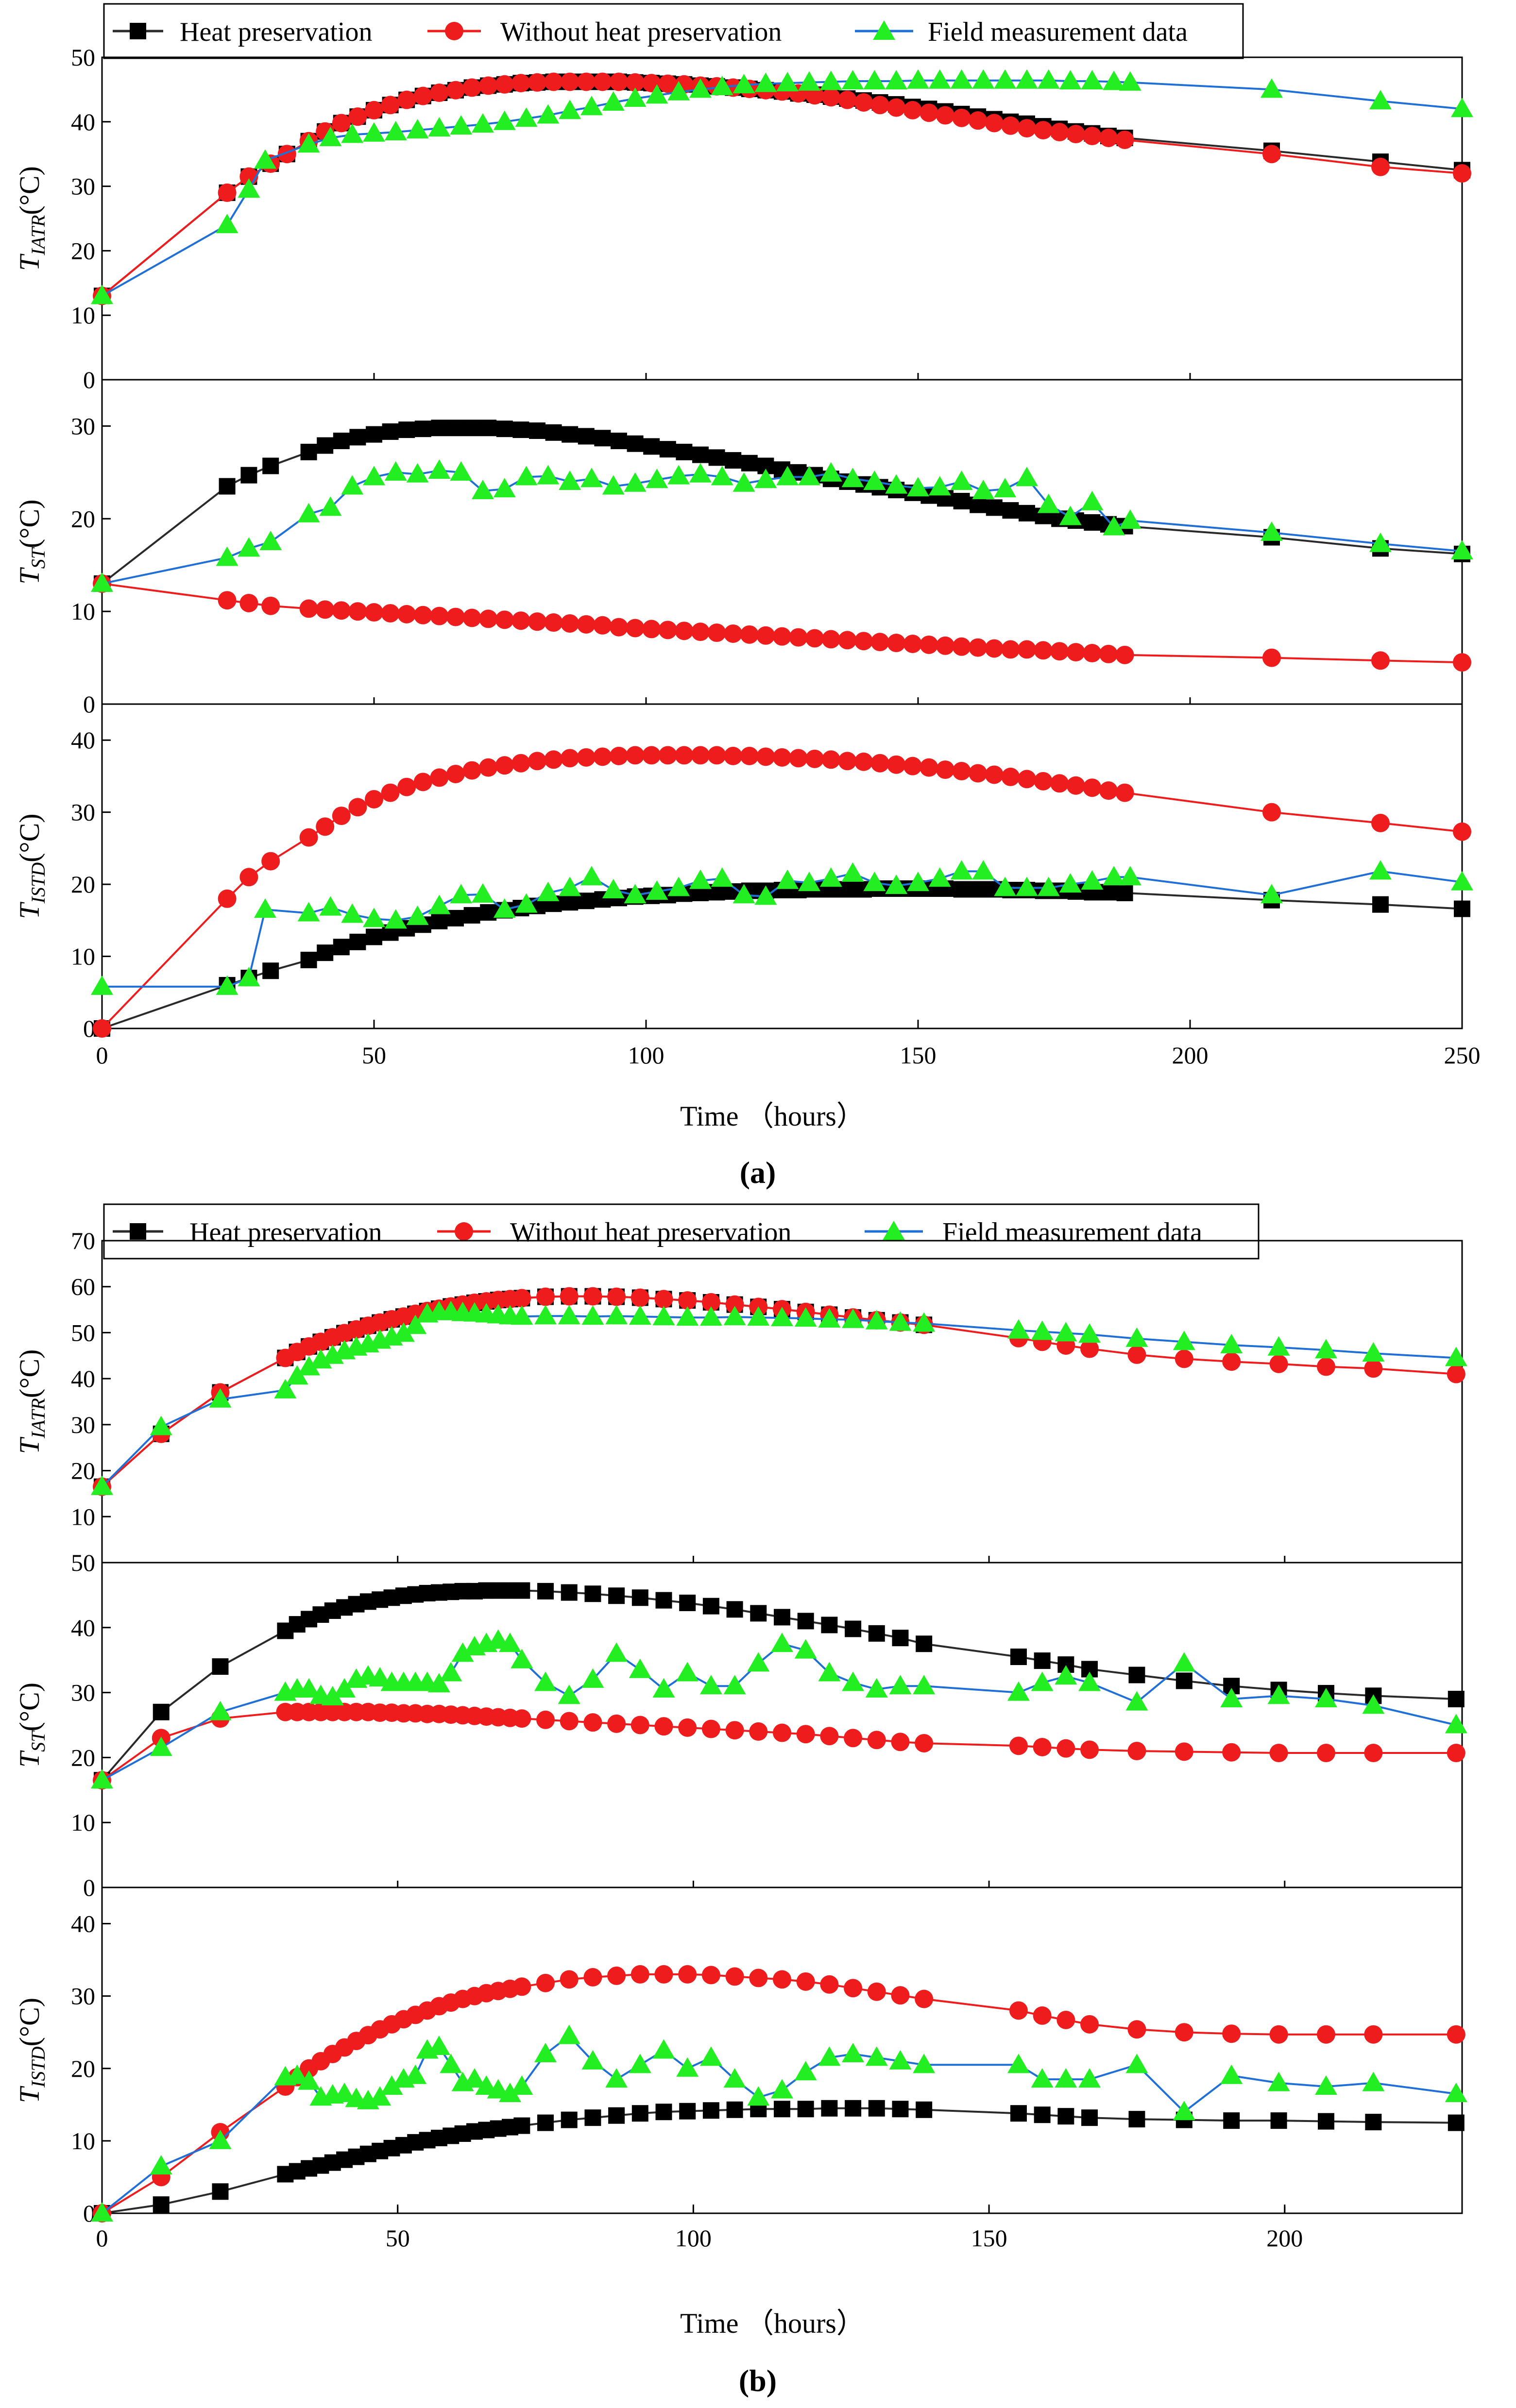 The width and height of the screenshot is (1516, 2408). I want to click on x-tick-label-1: 50, so click(398, 2238).